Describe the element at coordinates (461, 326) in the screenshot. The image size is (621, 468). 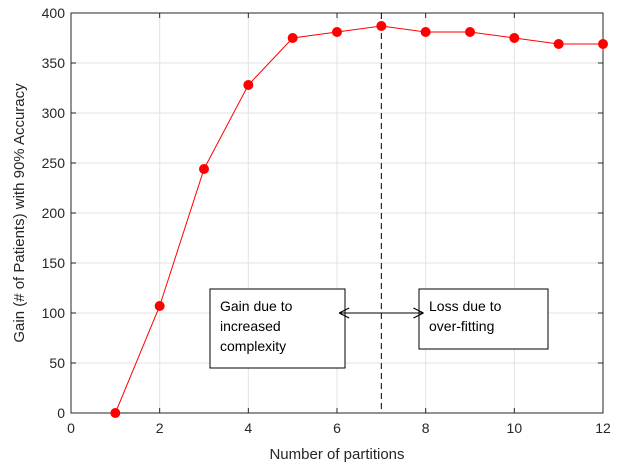
I see `annotation-text: over-fitting` at that location.